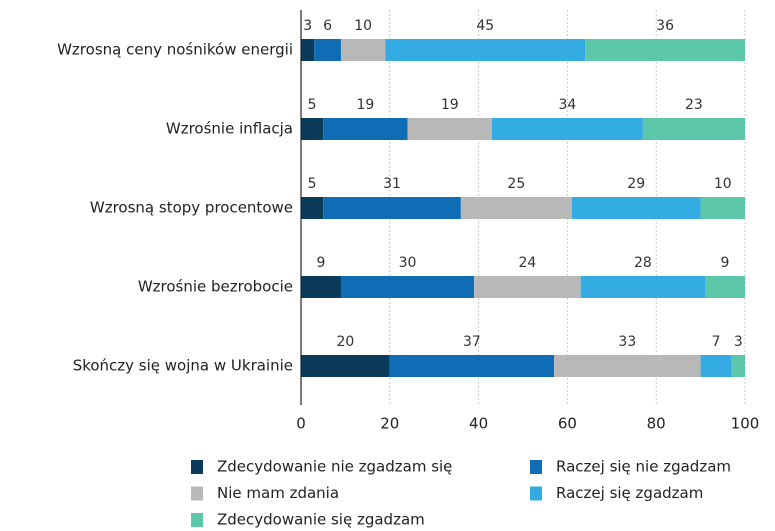 This screenshot has width=775, height=531. Describe the element at coordinates (716, 342) in the screenshot. I see `value-label: 7` at that location.